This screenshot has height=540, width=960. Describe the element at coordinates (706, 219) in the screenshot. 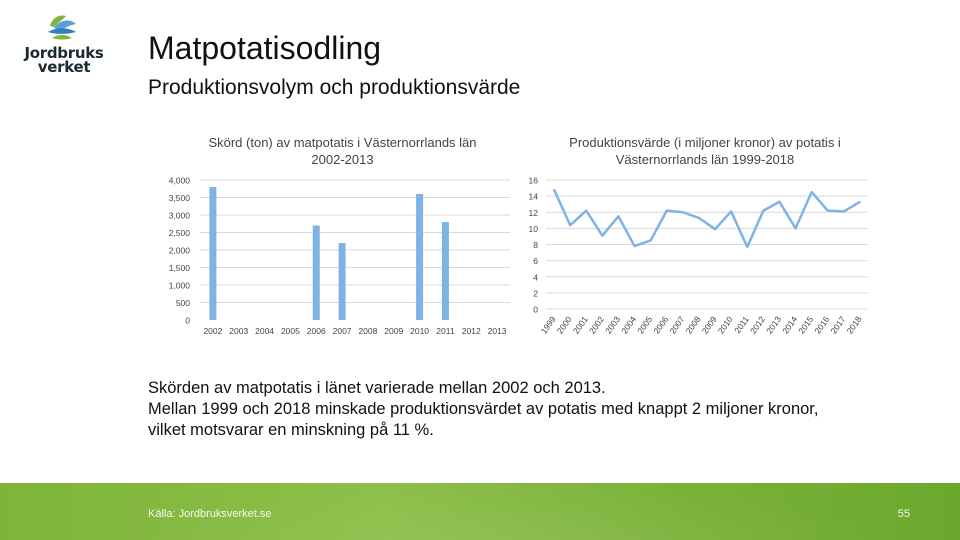

I see `chart2-series-line` at that location.